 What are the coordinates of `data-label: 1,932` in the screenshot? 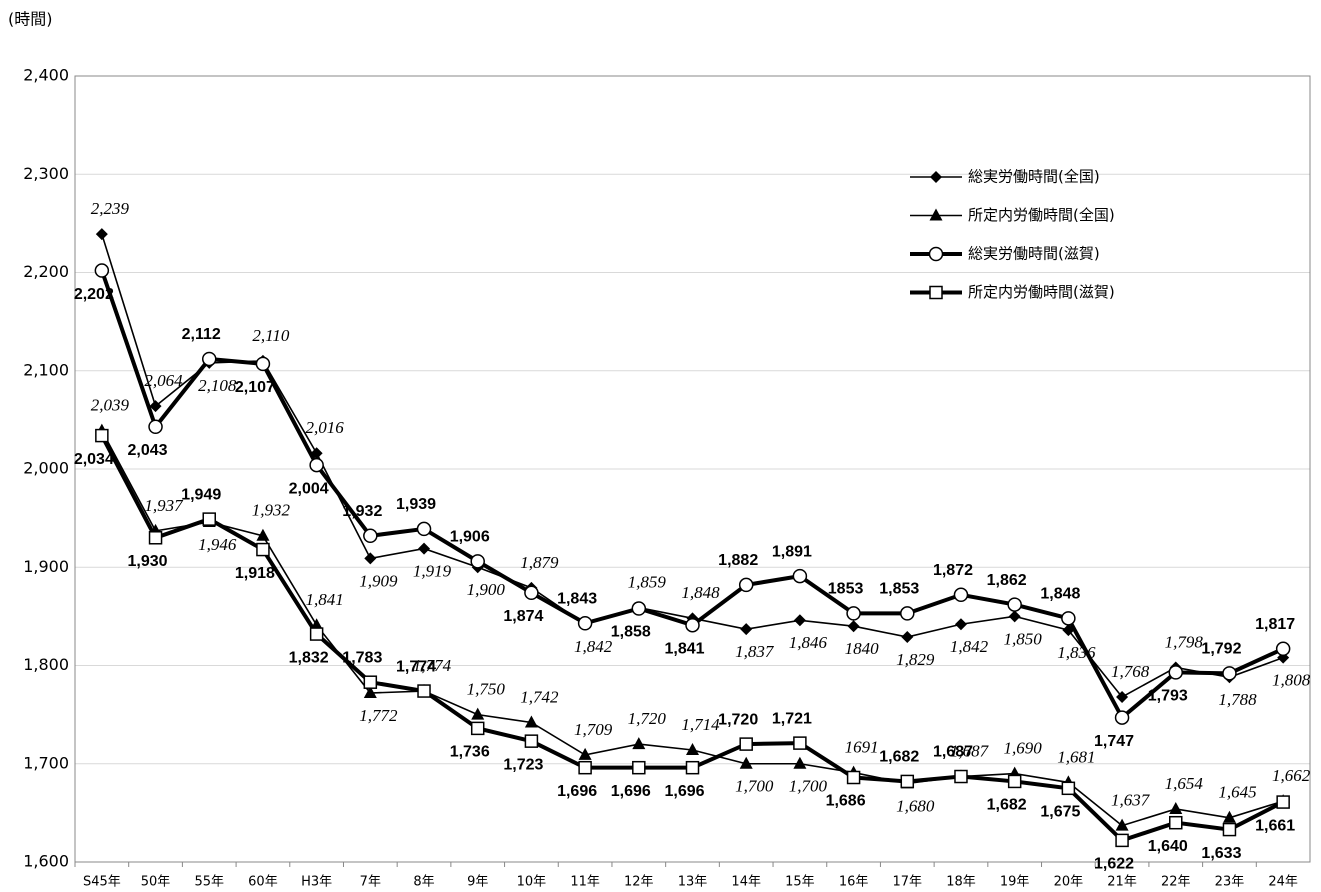 It's located at (362, 511).